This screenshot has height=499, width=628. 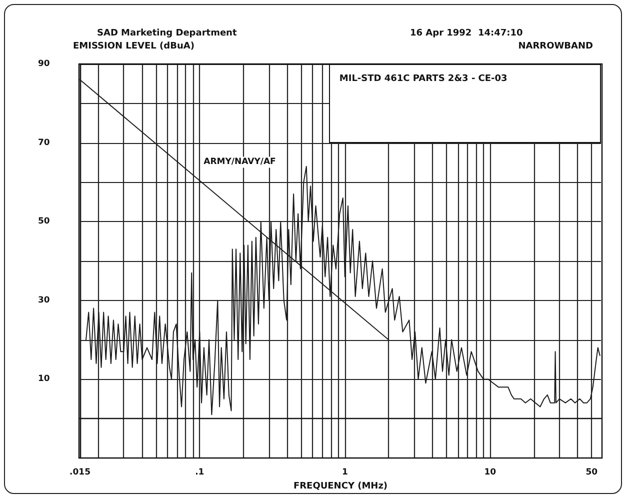 What do you see at coordinates (555, 47) in the screenshot?
I see `text: NARROWBAND` at bounding box center [555, 47].